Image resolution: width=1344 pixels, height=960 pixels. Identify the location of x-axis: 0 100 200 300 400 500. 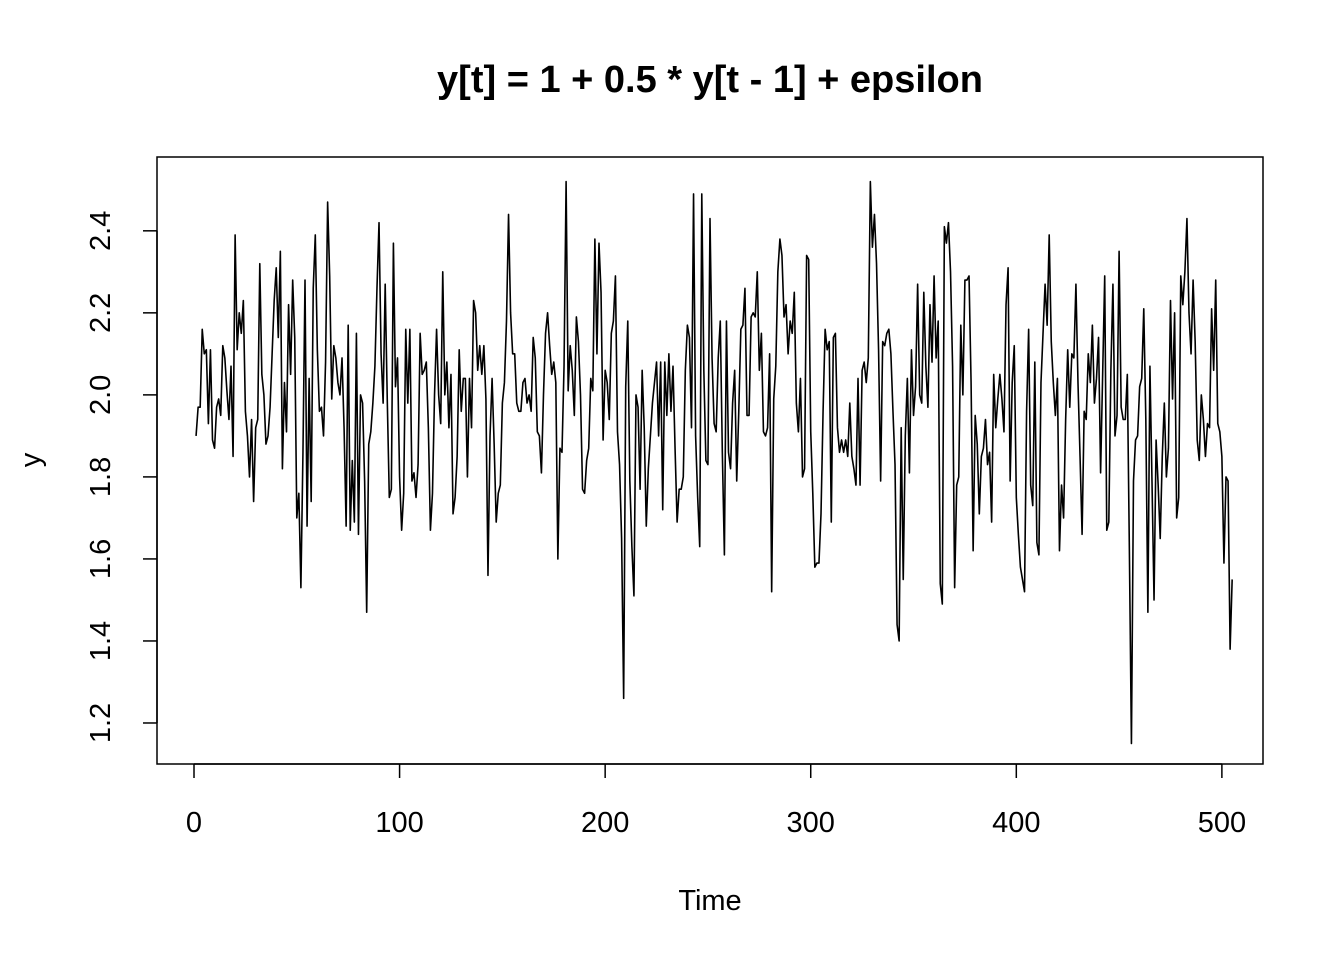
(716, 801).